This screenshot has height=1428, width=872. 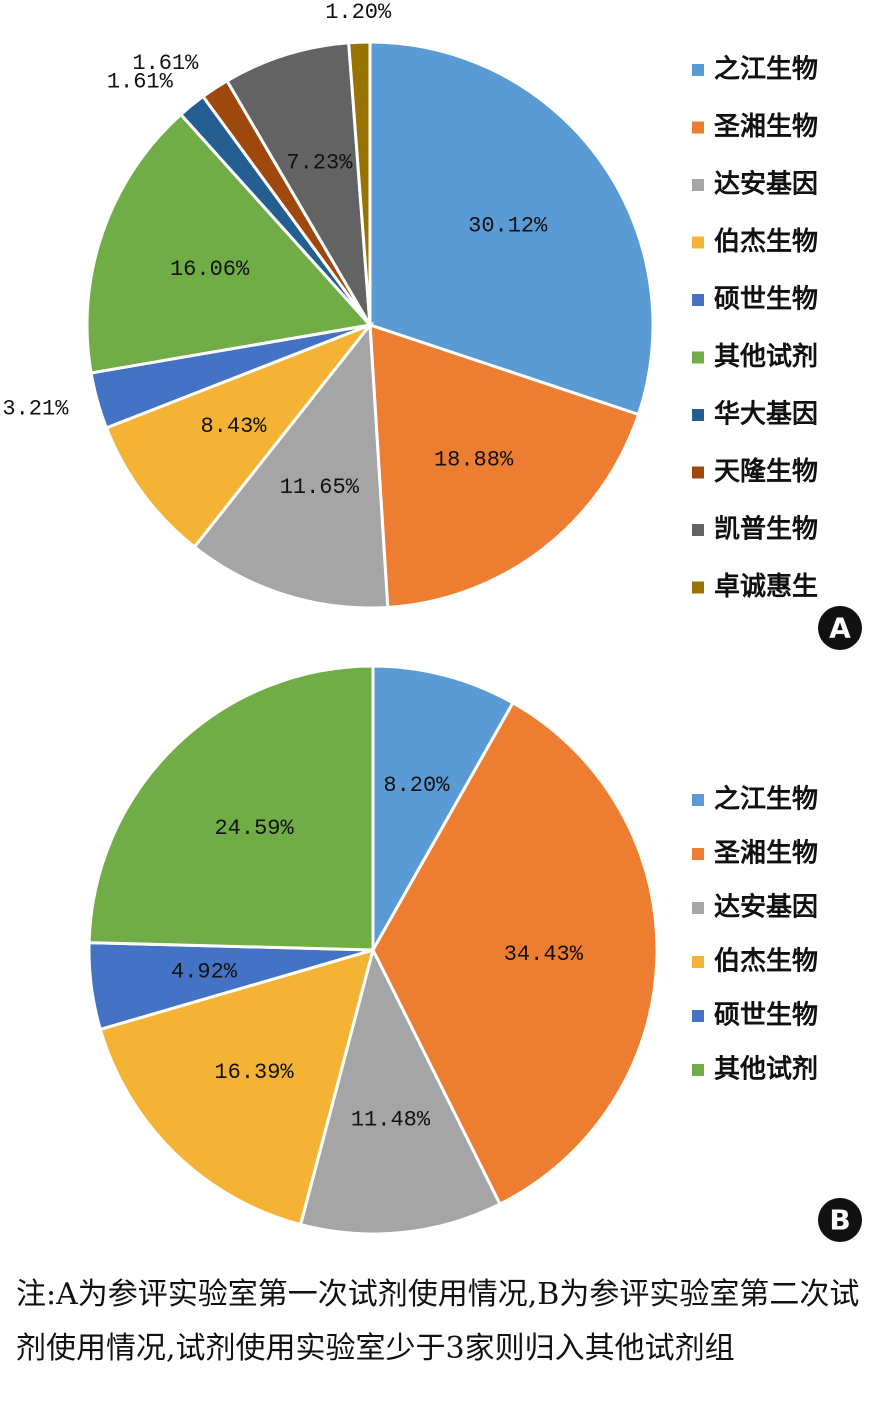 I want to click on legend-label: 凯普生物, so click(x=766, y=529).